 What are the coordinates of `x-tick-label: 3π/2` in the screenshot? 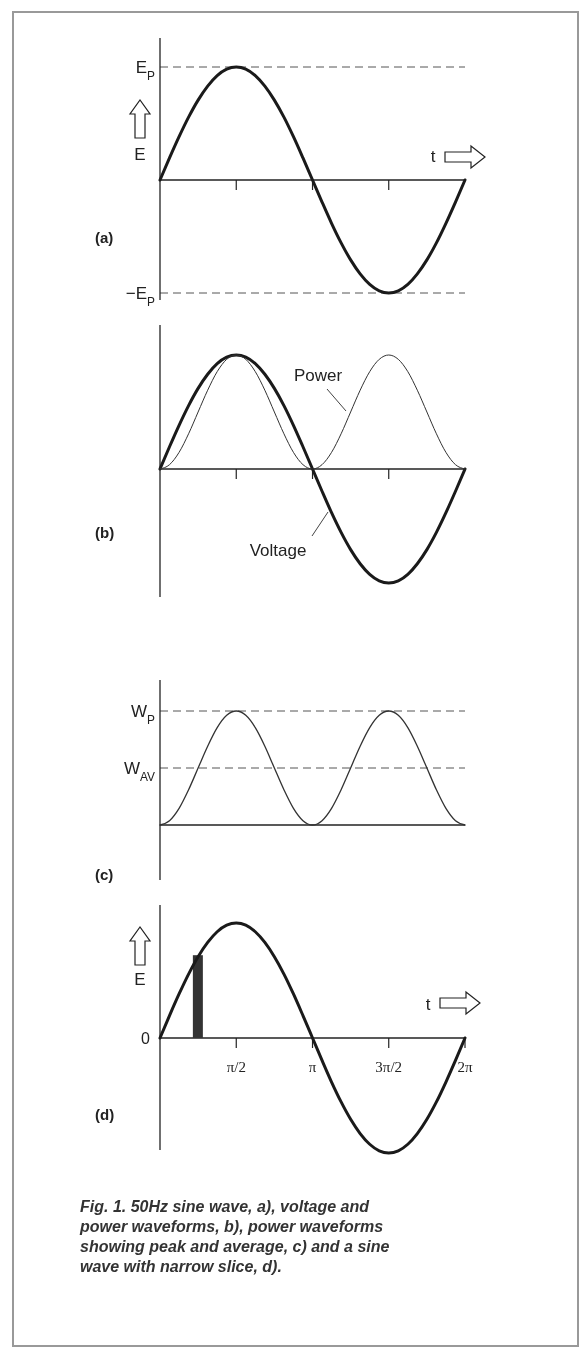 It's located at (389, 1067).